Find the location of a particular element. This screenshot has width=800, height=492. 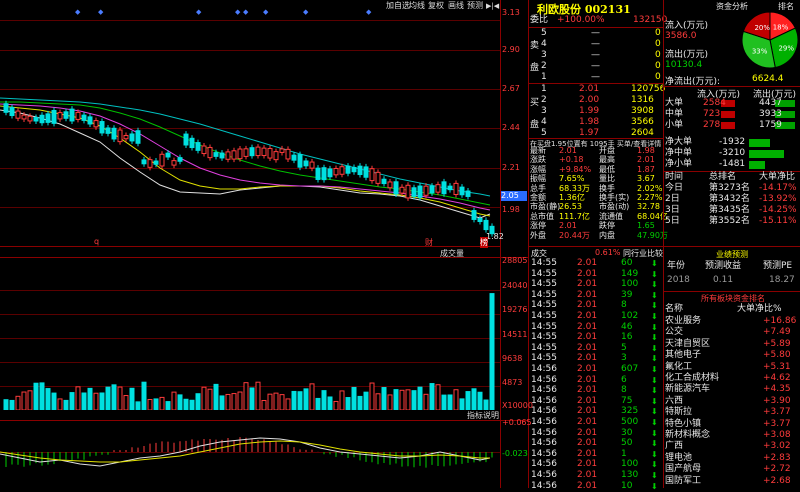

forecast-button: 预测 is located at coordinates (475, 5).